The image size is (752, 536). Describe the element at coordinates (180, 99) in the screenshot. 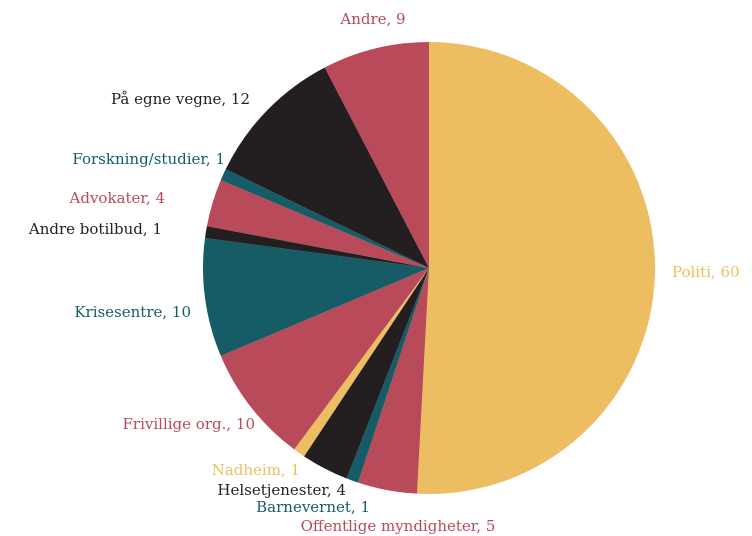

I see `slice-label: På egne vegne, 12` at that location.